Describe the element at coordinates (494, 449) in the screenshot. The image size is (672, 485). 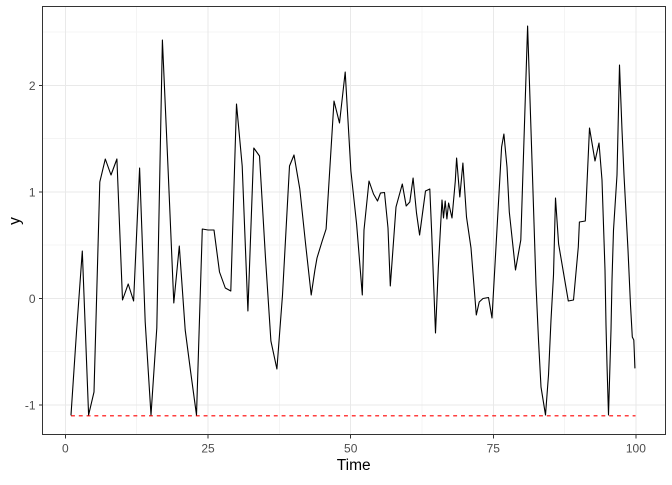
I see `svg-text: 75` at that location.